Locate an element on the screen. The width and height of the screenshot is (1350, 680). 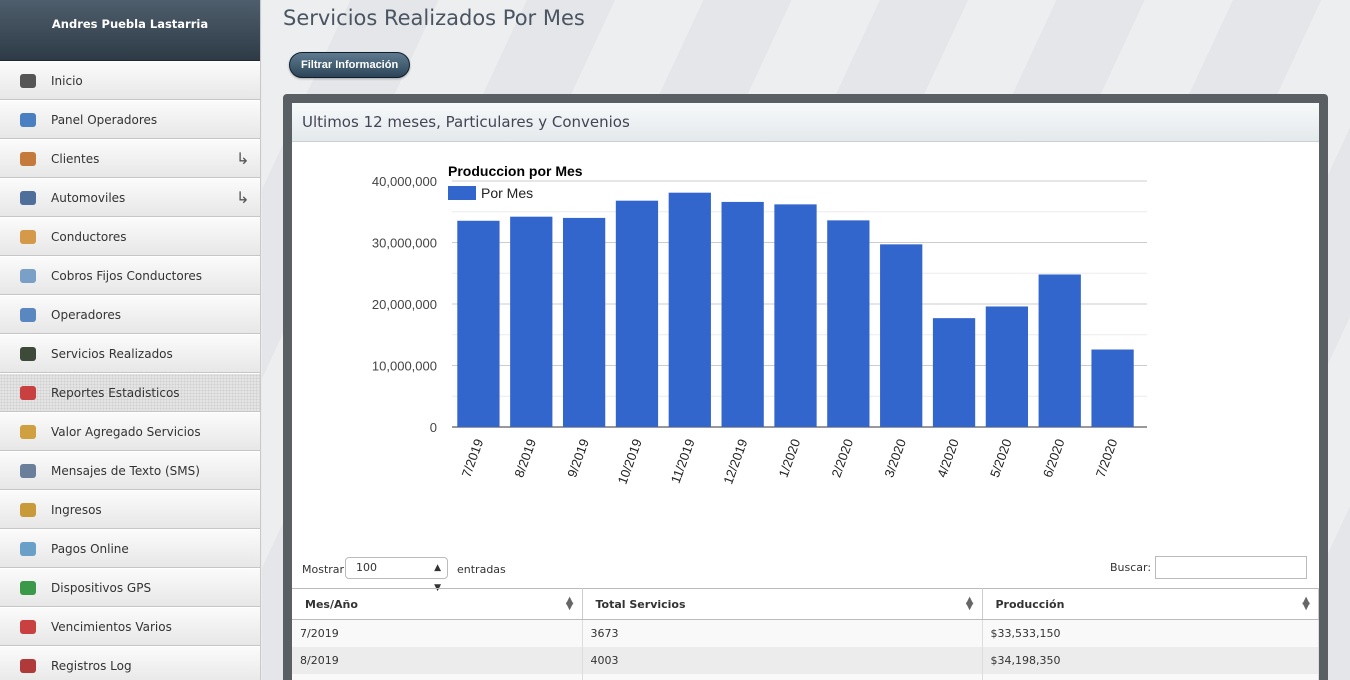
sidebar-item: Operadores is located at coordinates (130, 314).